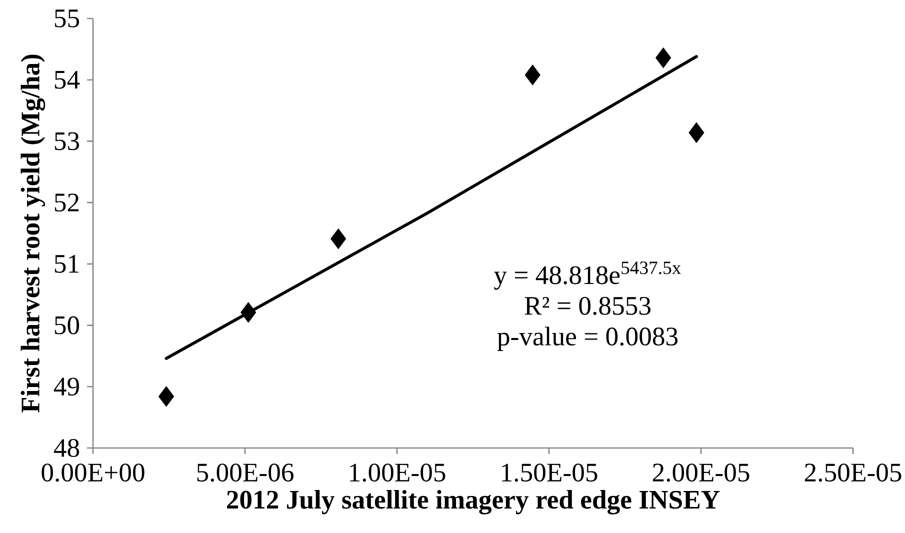 The height and width of the screenshot is (533, 905). I want to click on y-tick-label: 54, so click(67, 79).